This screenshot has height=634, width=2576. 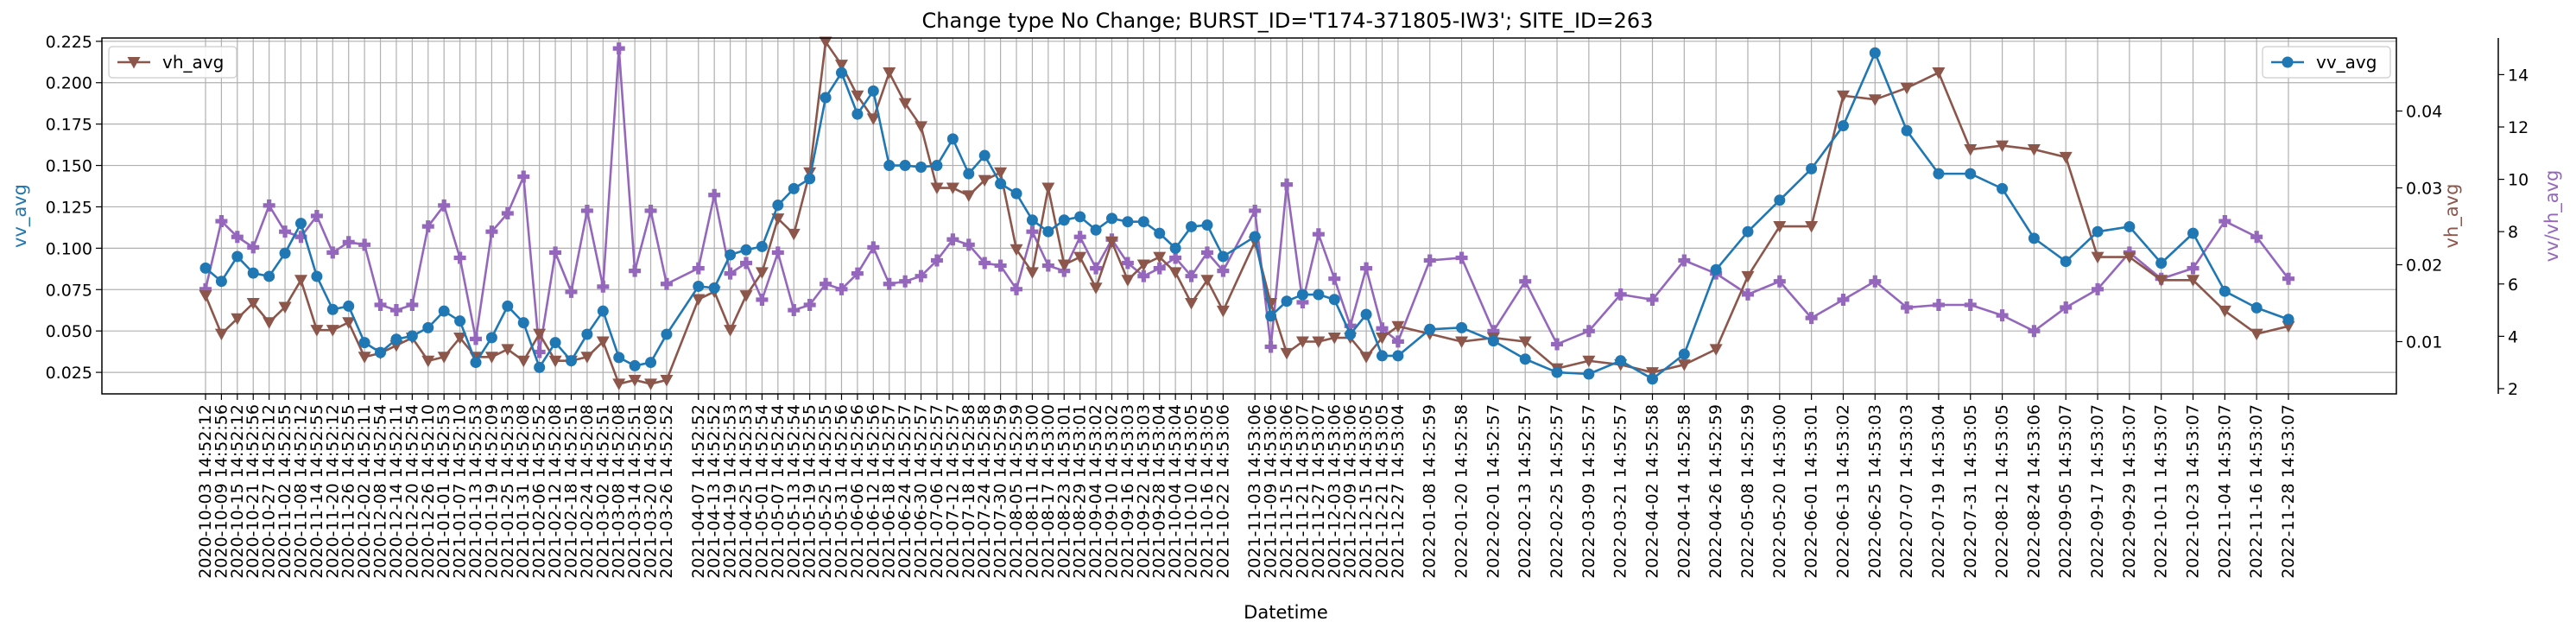 What do you see at coordinates (69, 331) in the screenshot?
I see `y-tick-label-vv: 0.050` at bounding box center [69, 331].